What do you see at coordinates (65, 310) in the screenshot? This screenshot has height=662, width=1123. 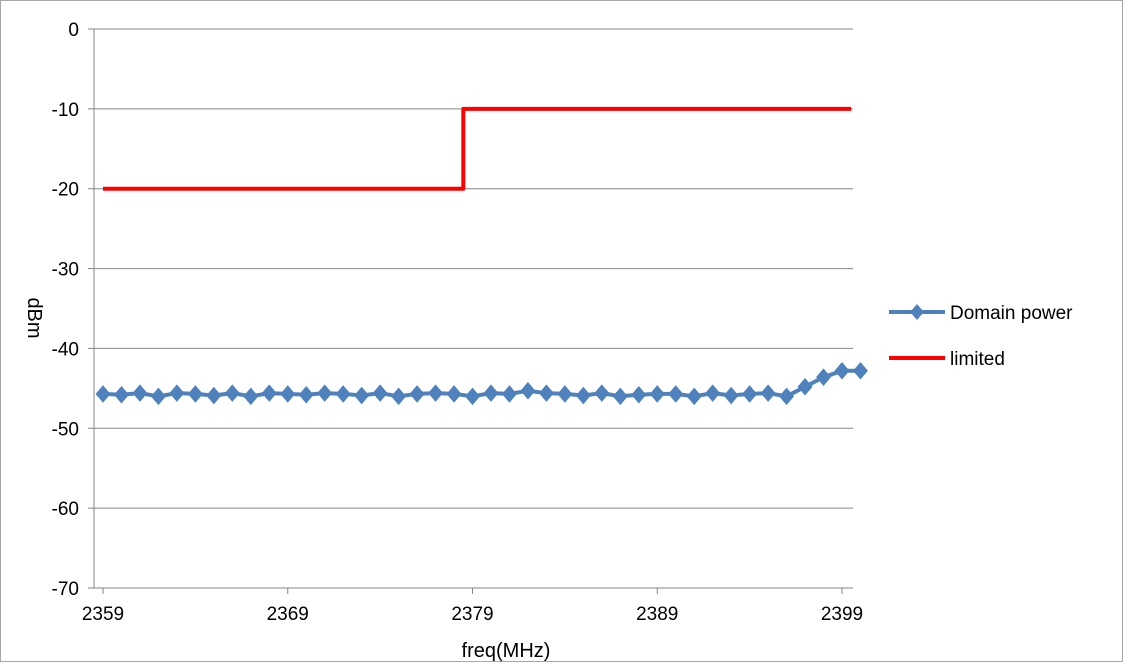 I see `y-tick-labels: 0 -10 -20 -30 -40 -50 -60 -70` at bounding box center [65, 310].